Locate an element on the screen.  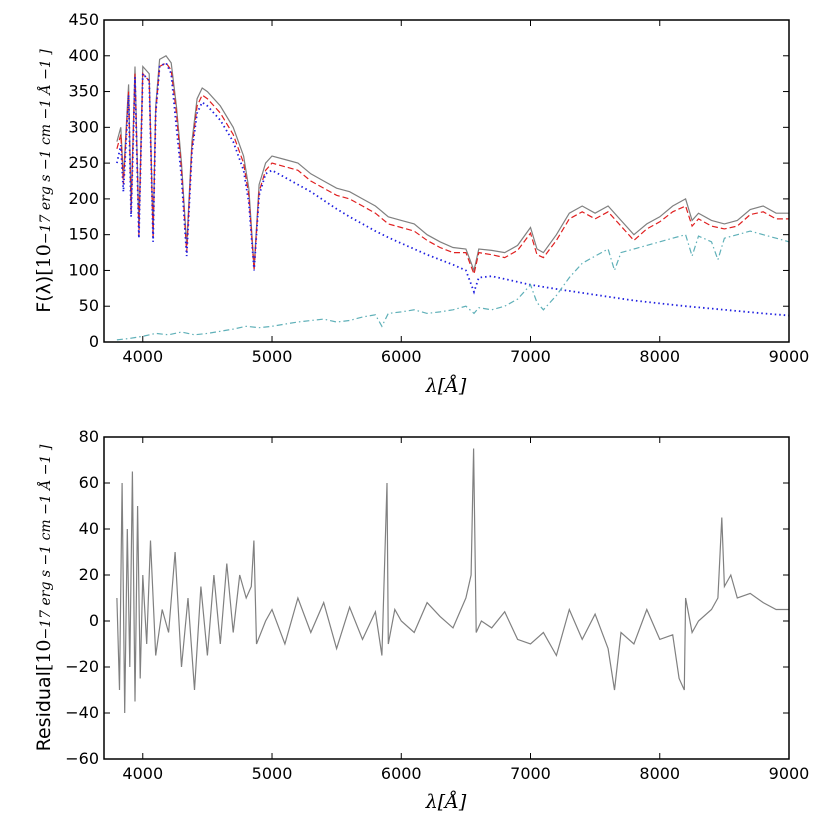
bottom-y-tick-label: −60 is located at coordinates (82, 758).